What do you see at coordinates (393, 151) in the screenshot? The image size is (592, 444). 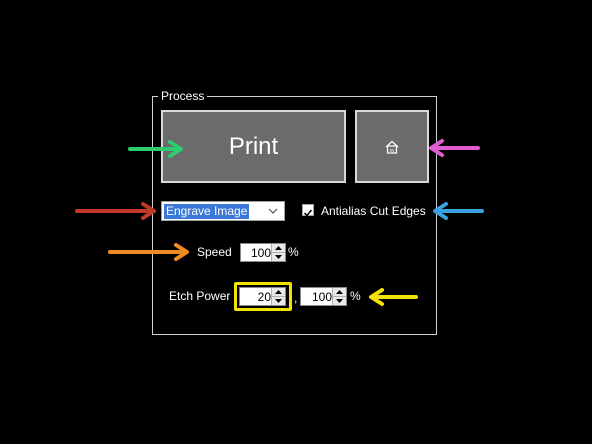 I see `home-xy-text: xy` at bounding box center [393, 151].